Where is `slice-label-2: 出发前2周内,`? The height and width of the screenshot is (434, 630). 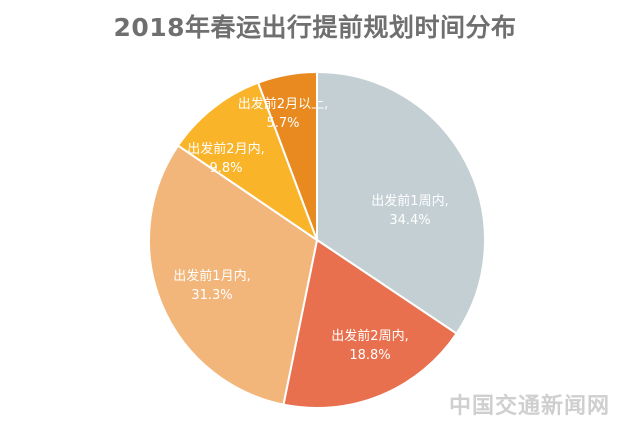
slice-label-2: 出发前2周内, is located at coordinates (369, 336).